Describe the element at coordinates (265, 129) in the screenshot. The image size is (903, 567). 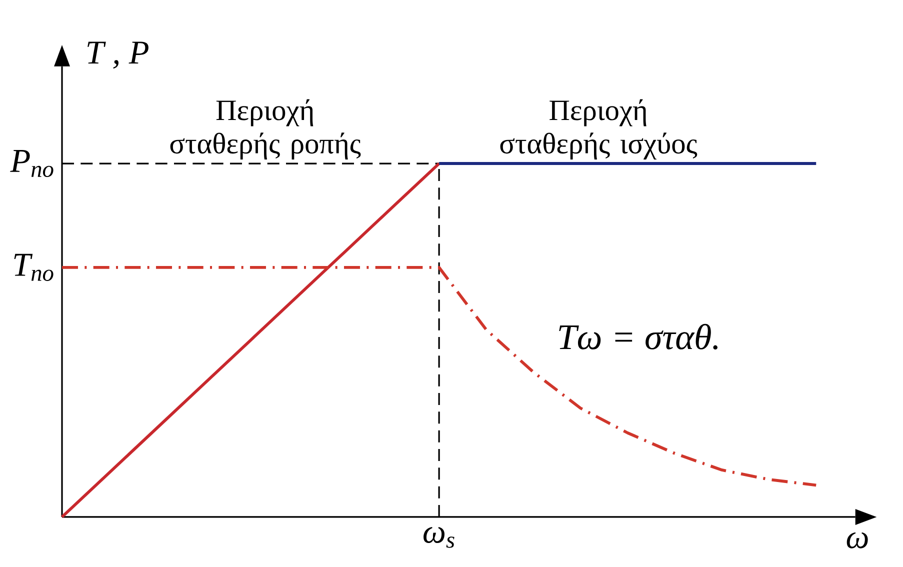
I see `text: Περιοχή σταθερής ροπής` at that location.